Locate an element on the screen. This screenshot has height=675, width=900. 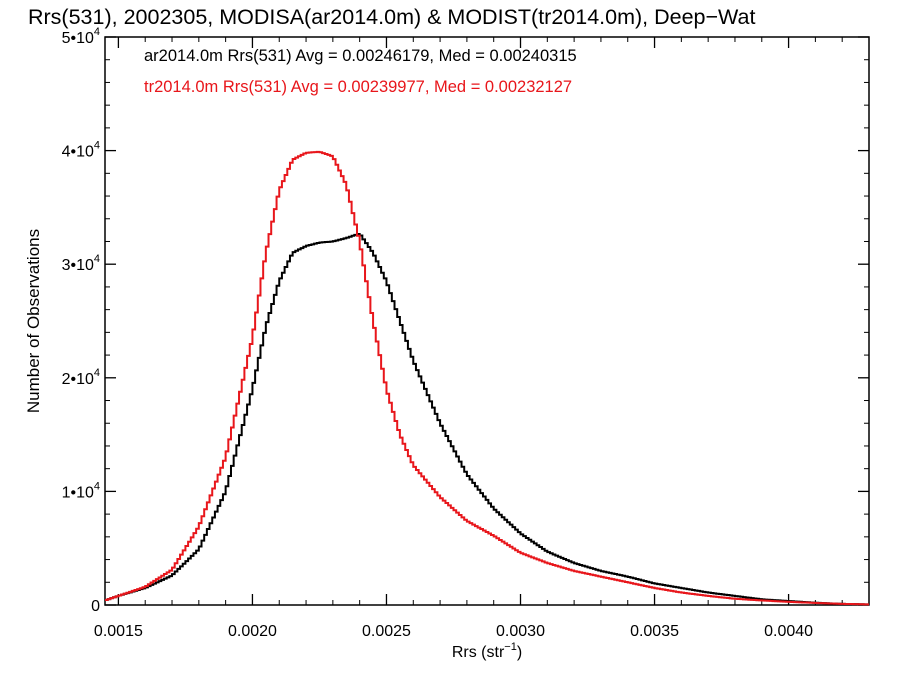
y-tick-label: 1•104 is located at coordinates (81, 490).